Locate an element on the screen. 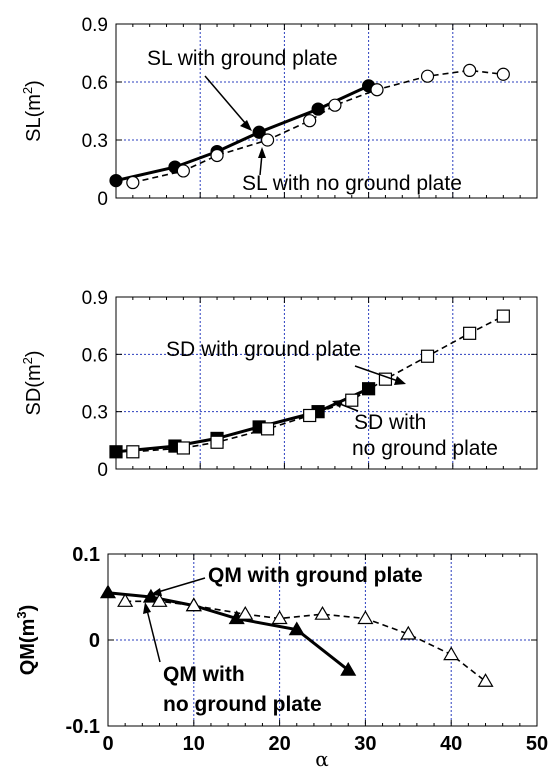  x-tick-label: 50 is located at coordinates (537, 744).